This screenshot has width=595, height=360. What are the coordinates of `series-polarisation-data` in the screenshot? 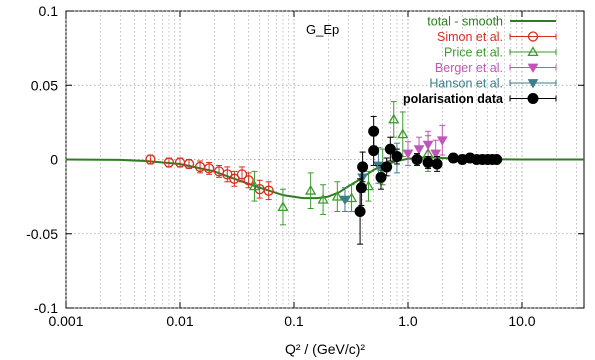 It's located at (428, 180).